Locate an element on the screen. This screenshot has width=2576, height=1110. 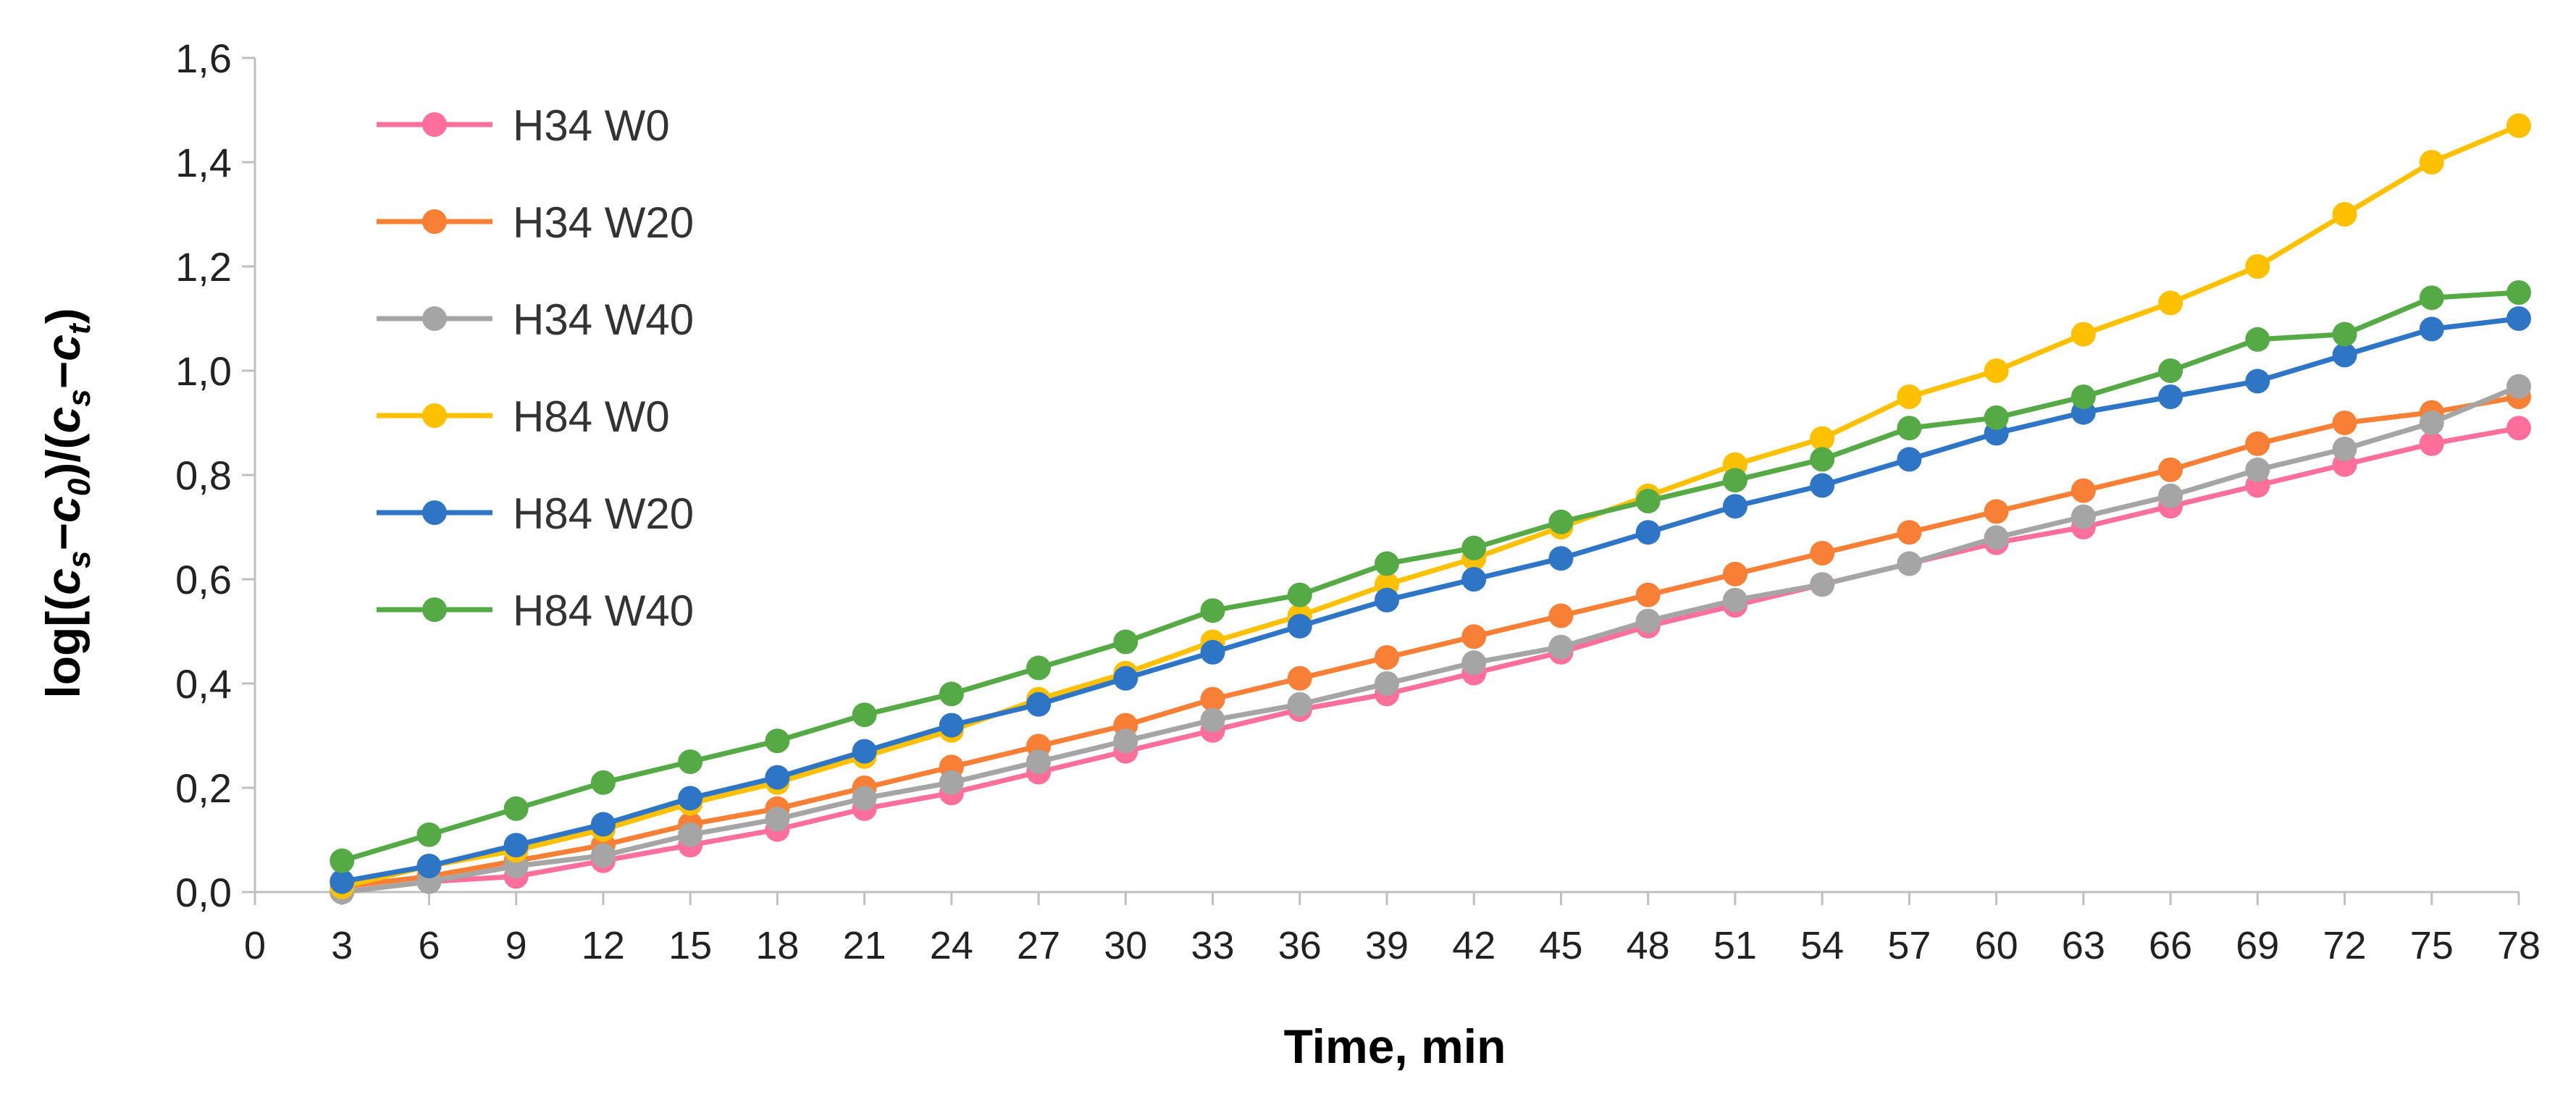
x-tick-label: 36 is located at coordinates (1300, 945).